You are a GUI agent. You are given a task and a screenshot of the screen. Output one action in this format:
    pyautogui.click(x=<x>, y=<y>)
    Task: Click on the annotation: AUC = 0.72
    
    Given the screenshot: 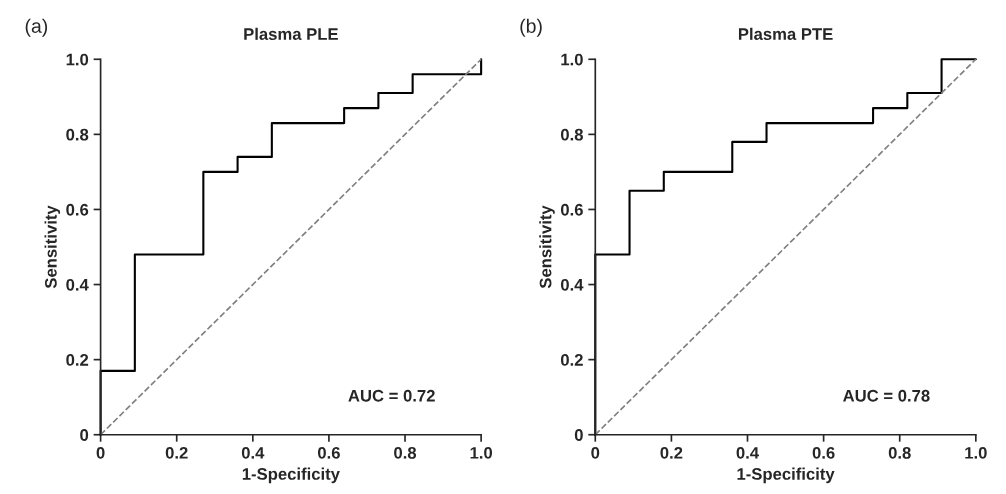 What is the action you would take?
    pyautogui.click(x=391, y=395)
    